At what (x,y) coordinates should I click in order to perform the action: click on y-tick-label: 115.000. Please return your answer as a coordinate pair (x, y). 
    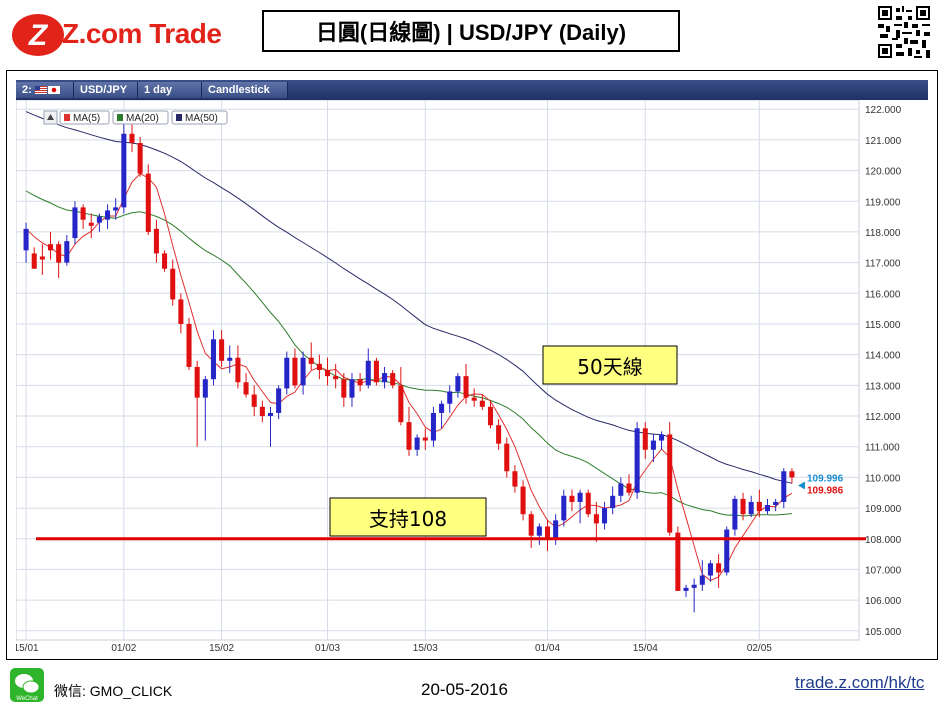
    Looking at the image, I should click on (883, 325).